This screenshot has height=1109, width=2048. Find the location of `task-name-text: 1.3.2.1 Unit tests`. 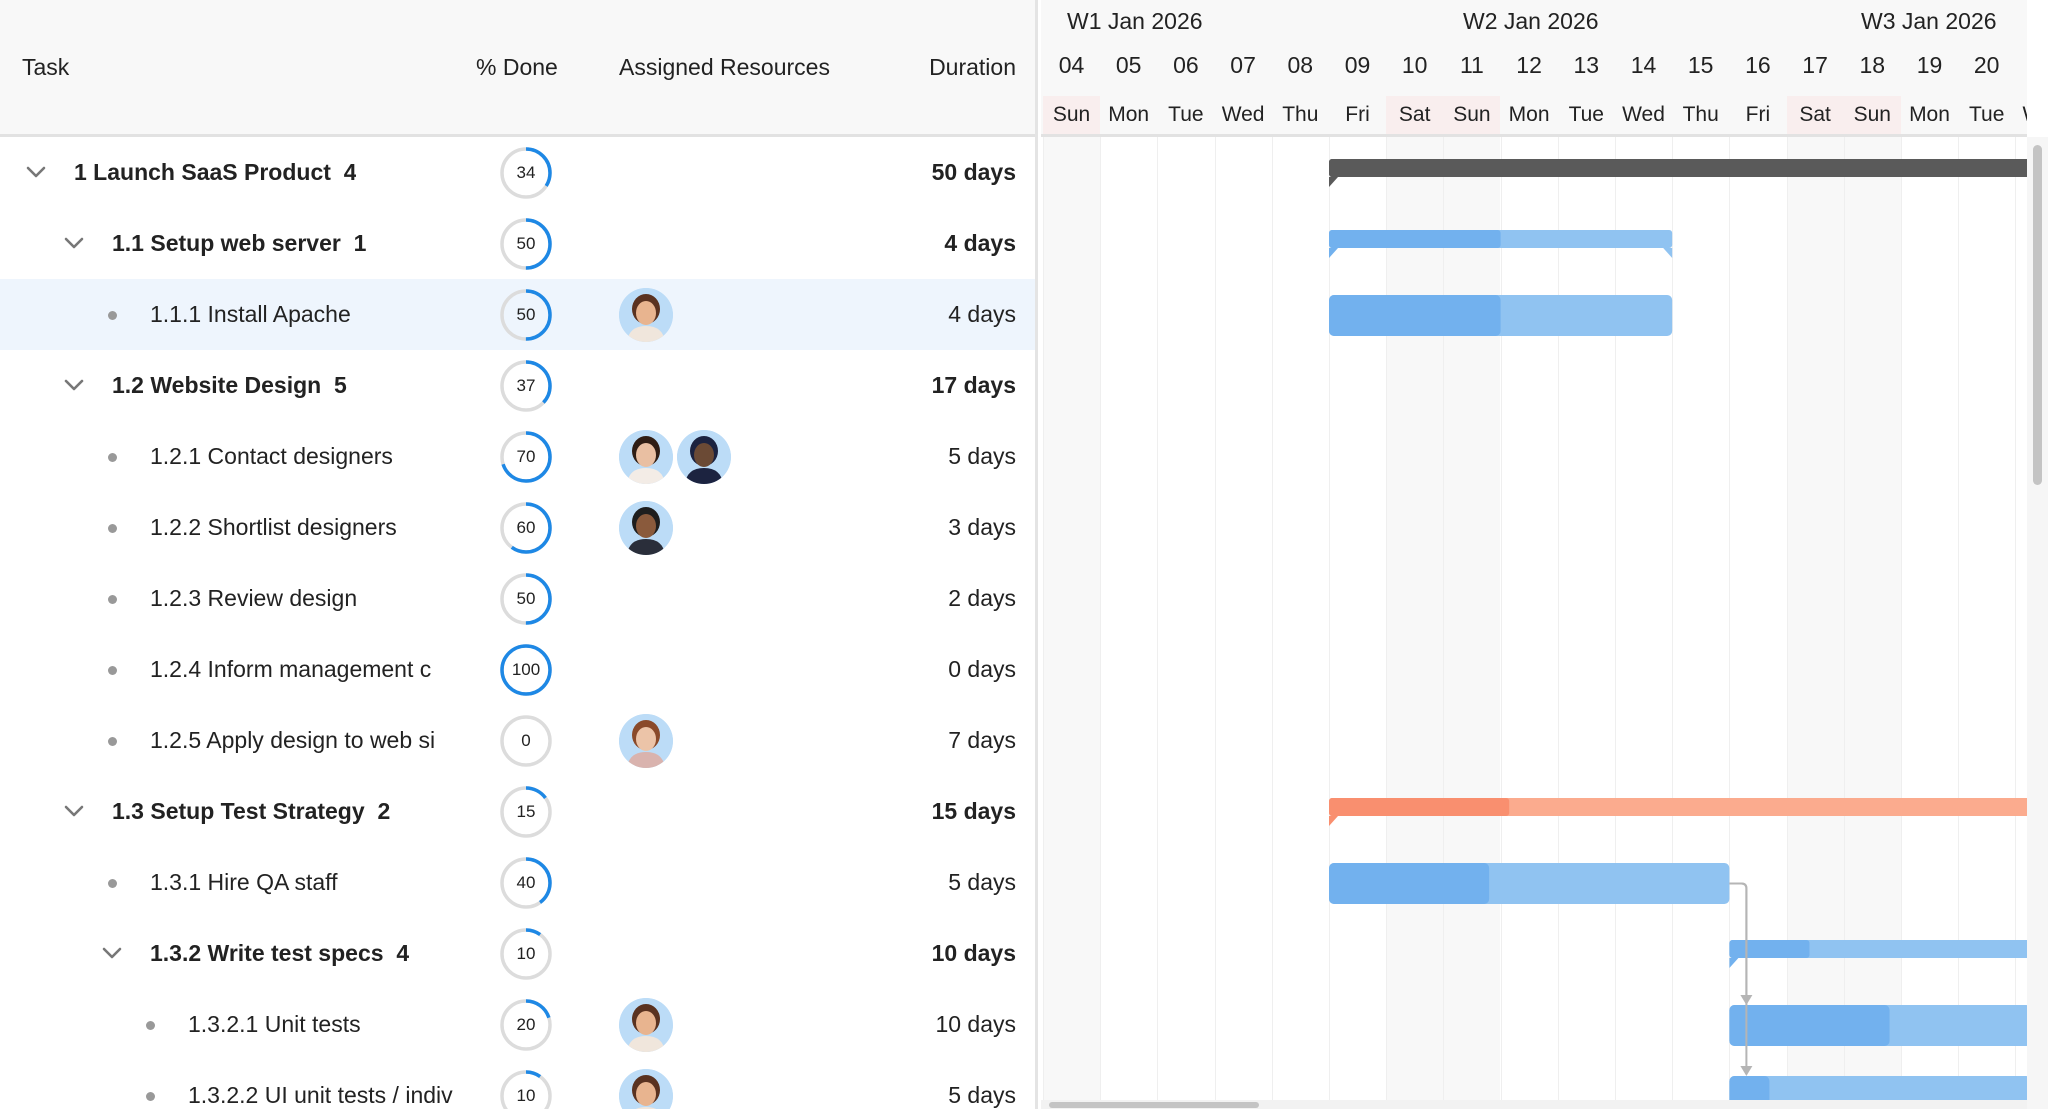

task-name-text: 1.3.2.1 Unit tests is located at coordinates (274, 1024).